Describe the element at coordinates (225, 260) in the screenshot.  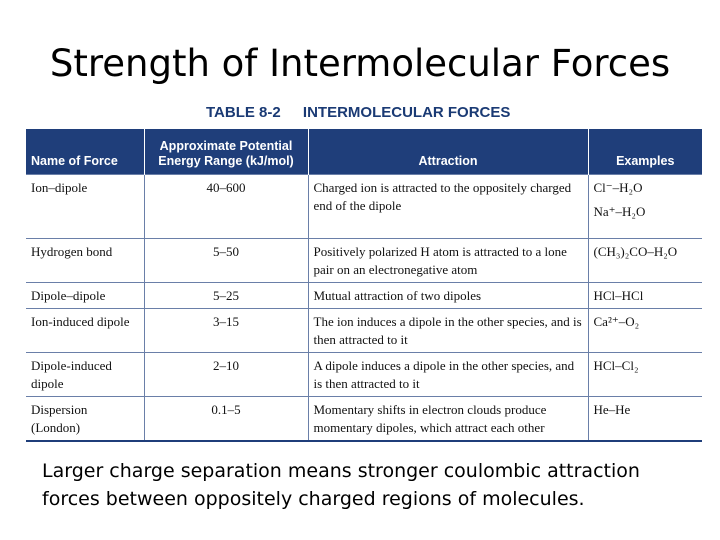
I see `energy-range: 5–50` at that location.